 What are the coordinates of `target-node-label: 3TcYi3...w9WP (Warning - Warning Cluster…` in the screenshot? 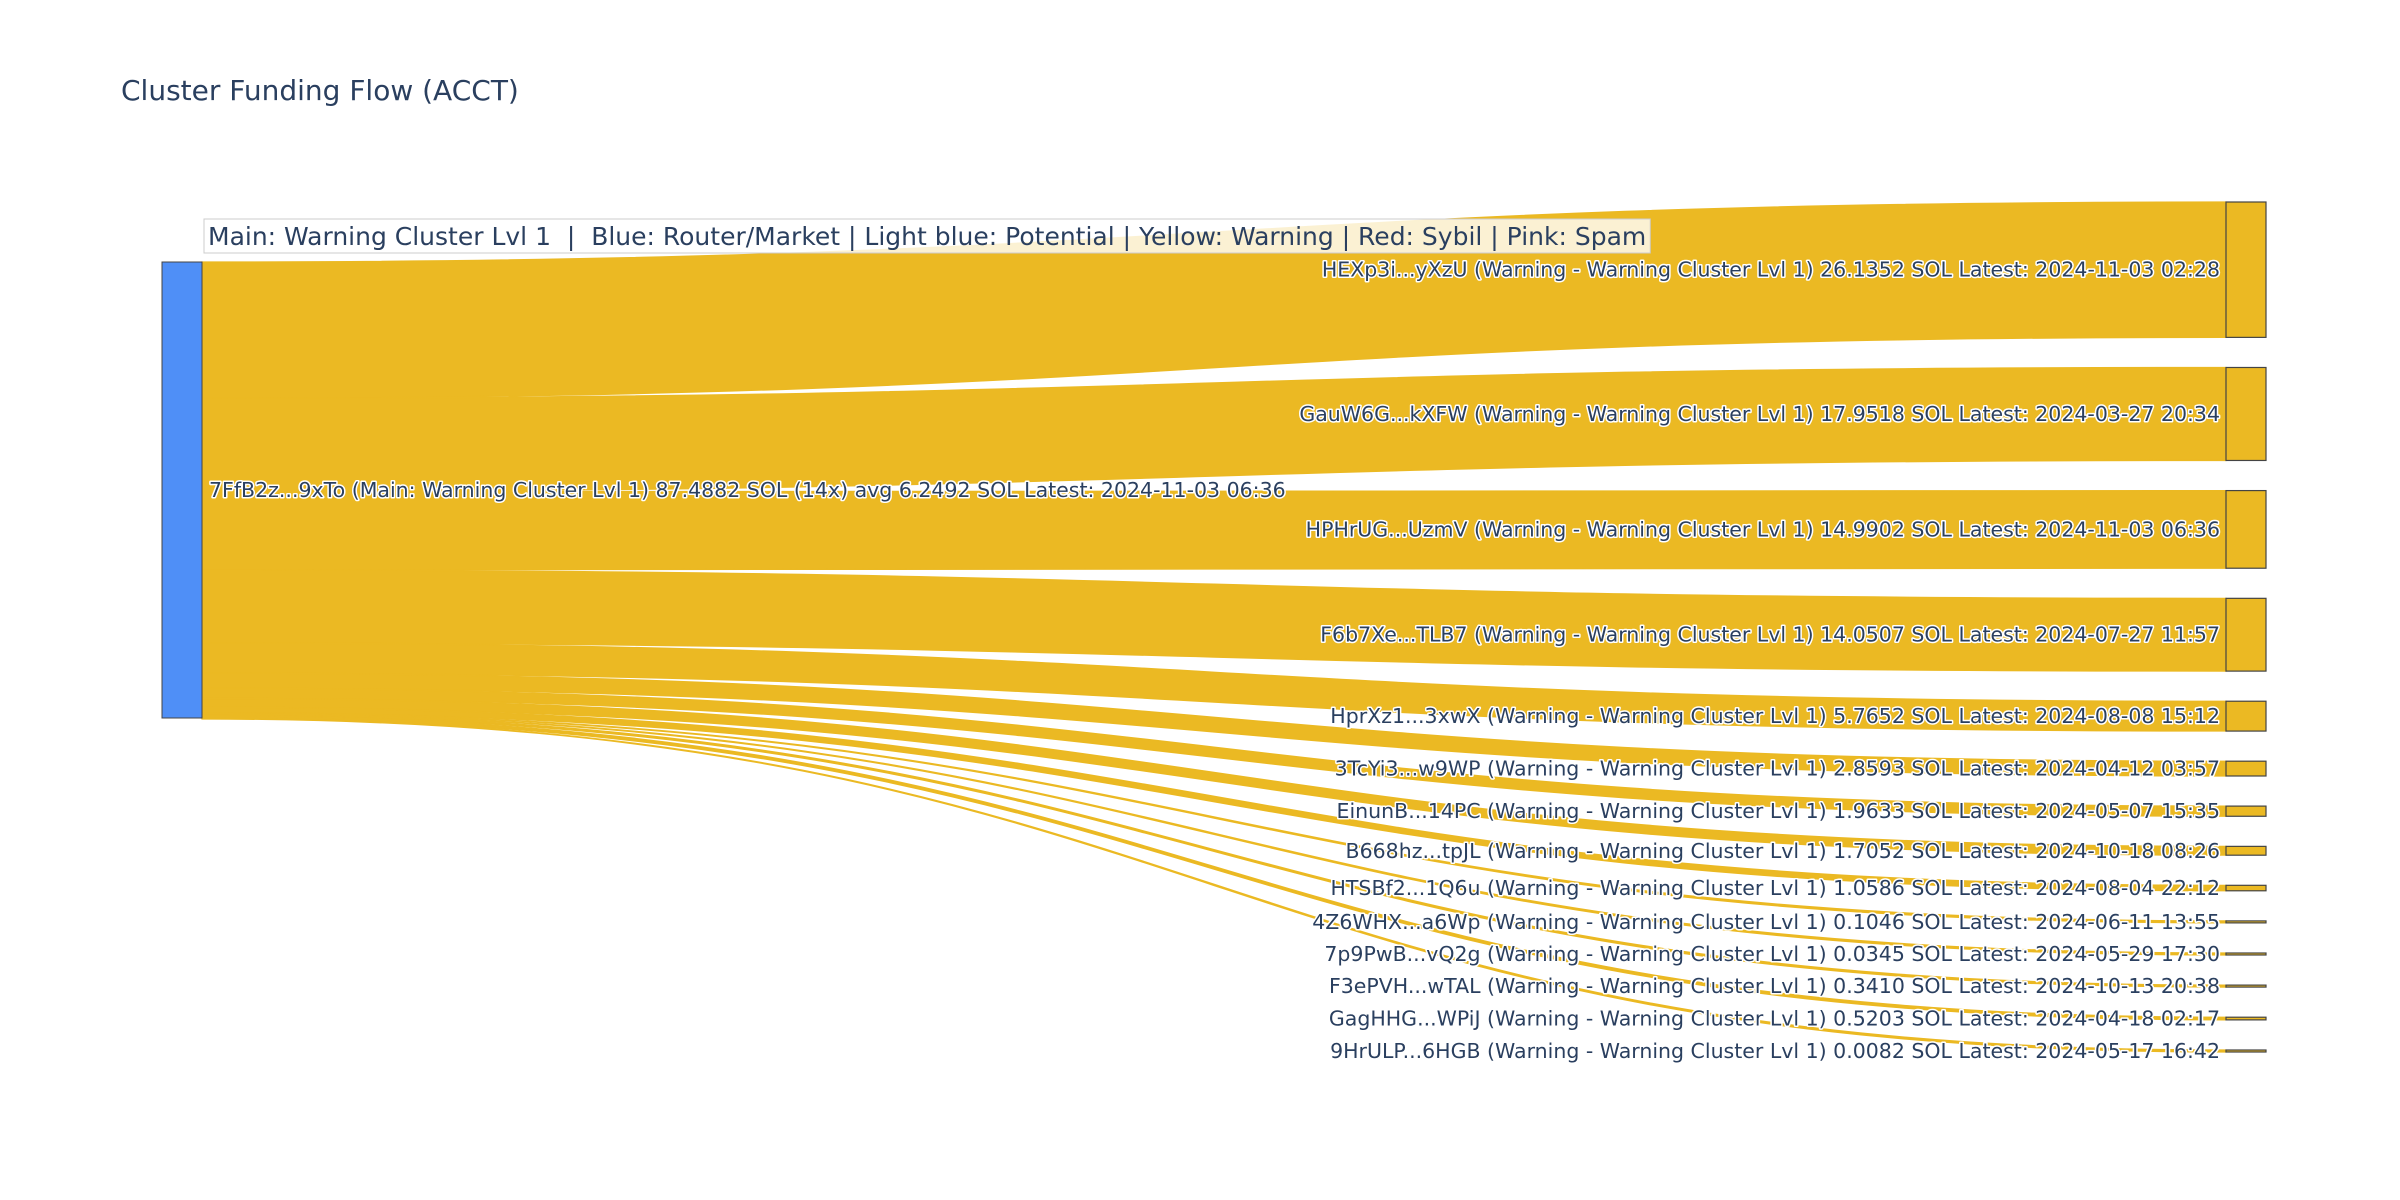 It's located at (1777, 769).